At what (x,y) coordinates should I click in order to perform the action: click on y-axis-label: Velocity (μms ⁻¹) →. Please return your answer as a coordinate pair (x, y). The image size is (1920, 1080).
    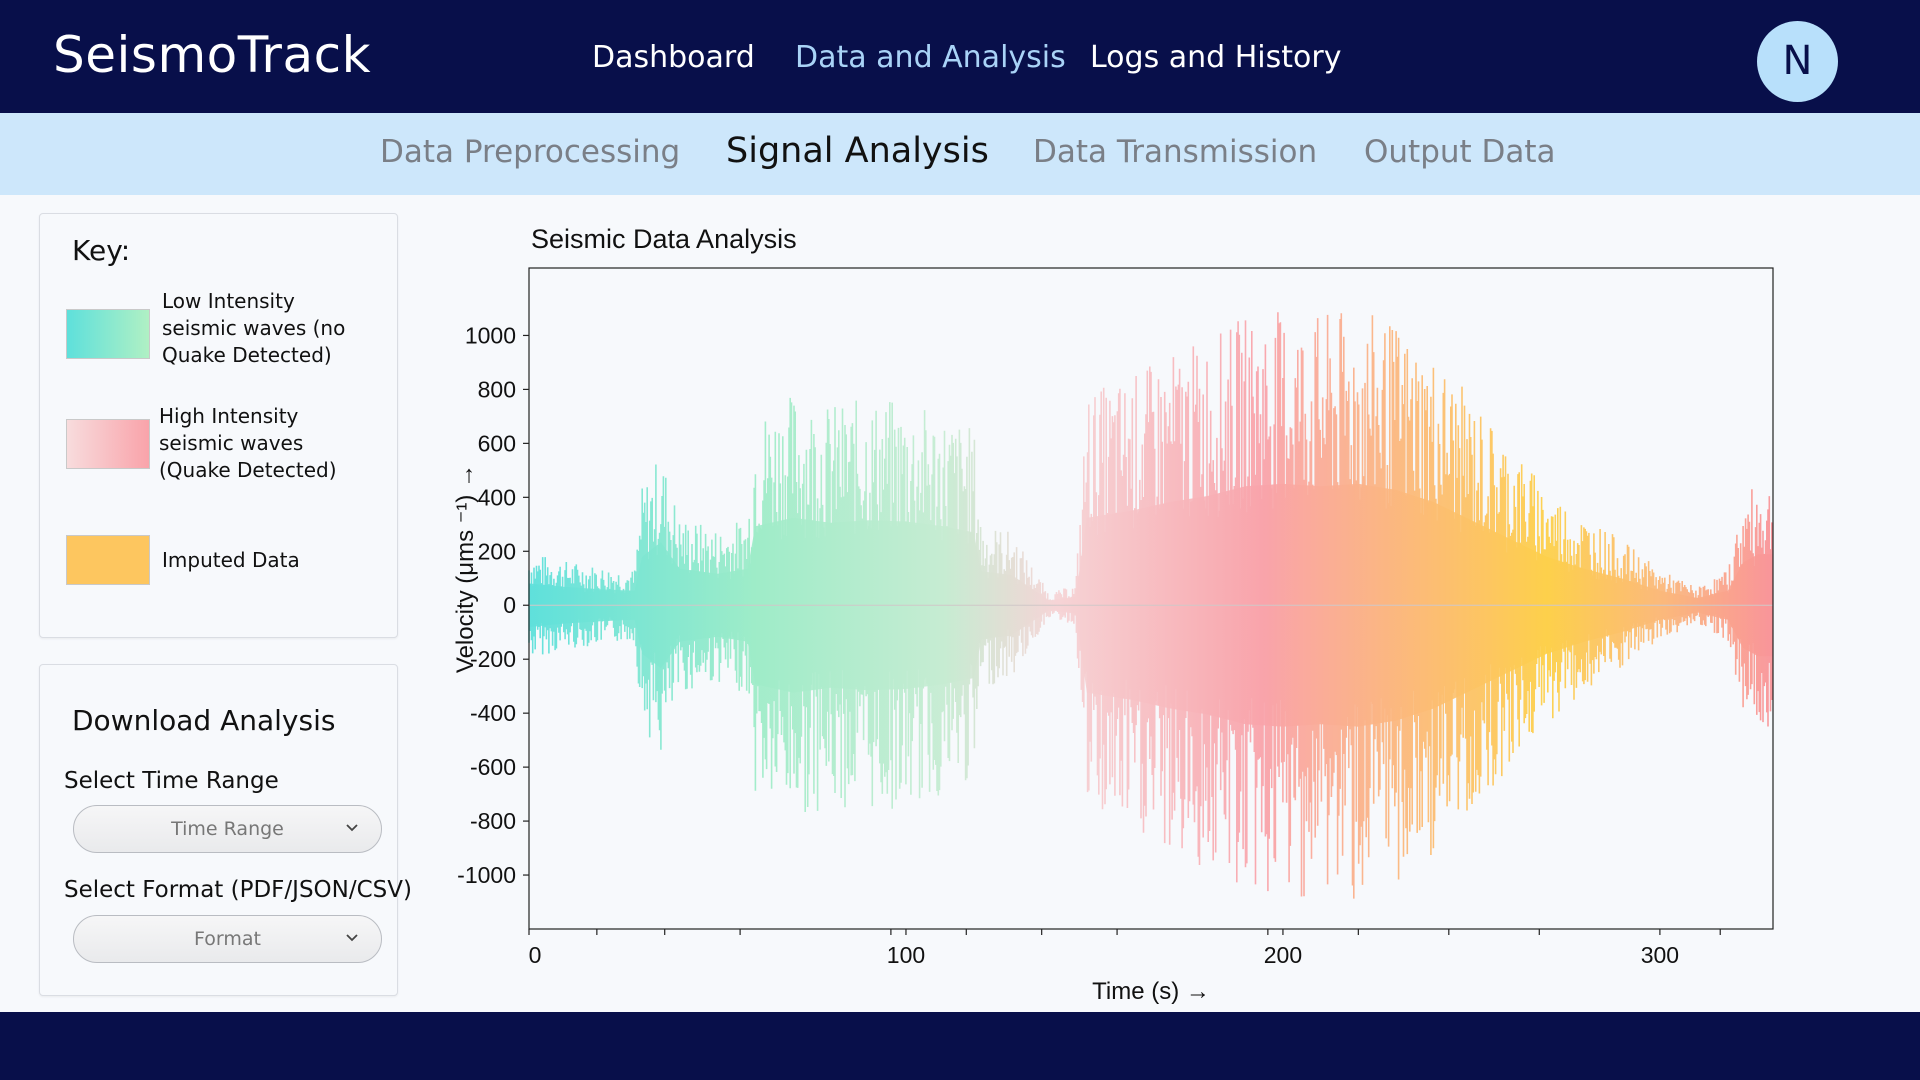
    Looking at the image, I should click on (465, 568).